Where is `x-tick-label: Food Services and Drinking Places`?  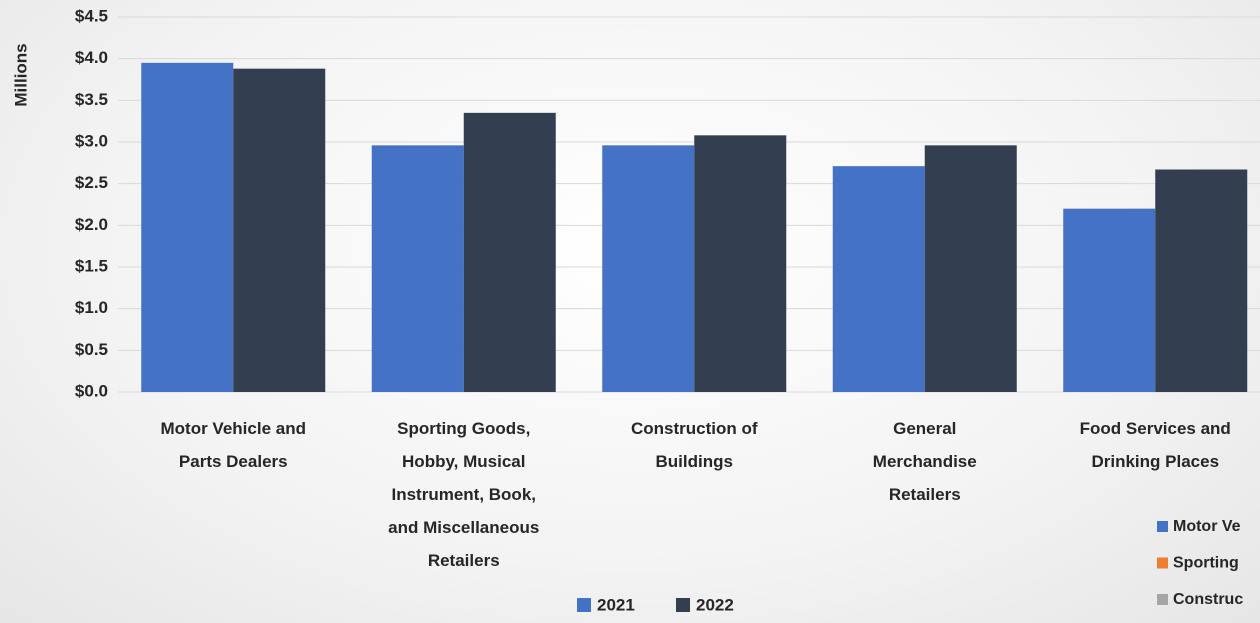
x-tick-label: Food Services and Drinking Places is located at coordinates (1155, 445).